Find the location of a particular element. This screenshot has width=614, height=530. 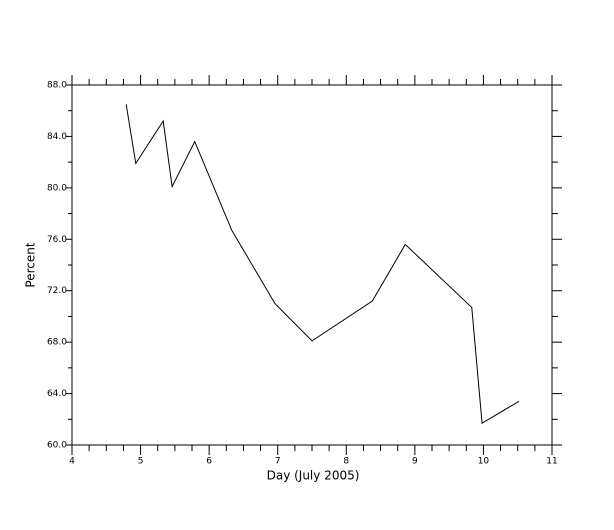

x-tick-label: 11 is located at coordinates (551, 462).